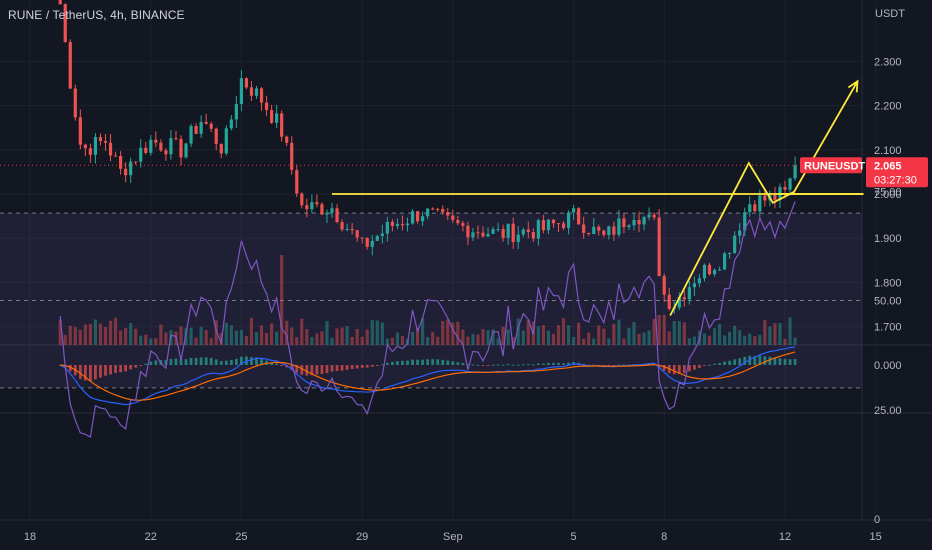 The image size is (932, 550). Describe the element at coordinates (853, 86) in the screenshot. I see `projection-arrowhead` at that location.